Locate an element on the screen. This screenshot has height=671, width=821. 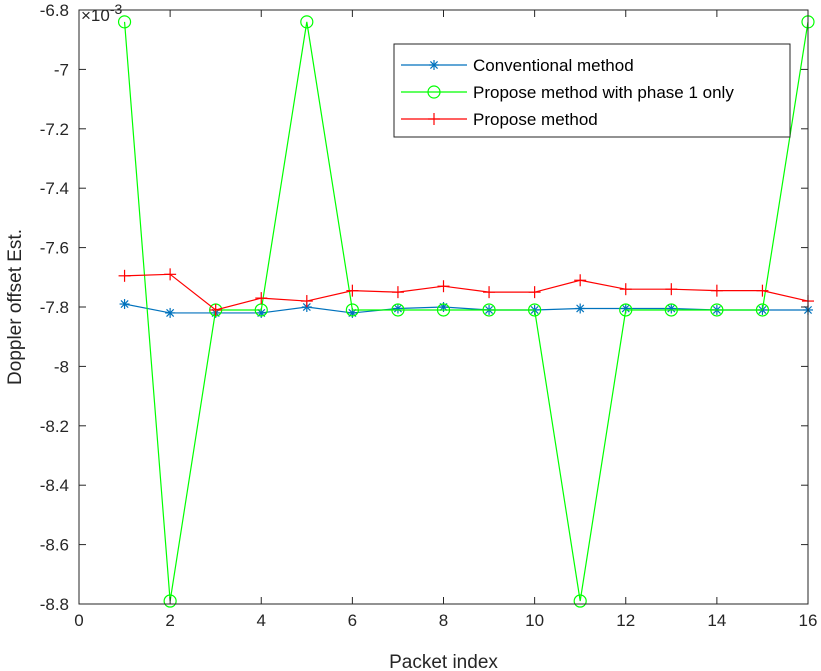
y-tick-label-0: -6.8 is located at coordinates (54, 10).